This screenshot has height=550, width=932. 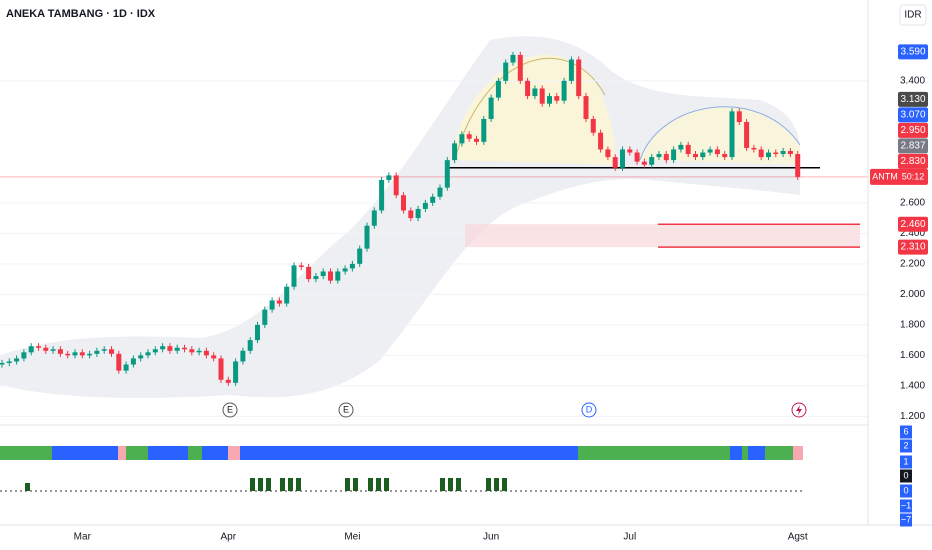 What do you see at coordinates (798, 537) in the screenshot?
I see `x-tick-label: Agst` at bounding box center [798, 537].